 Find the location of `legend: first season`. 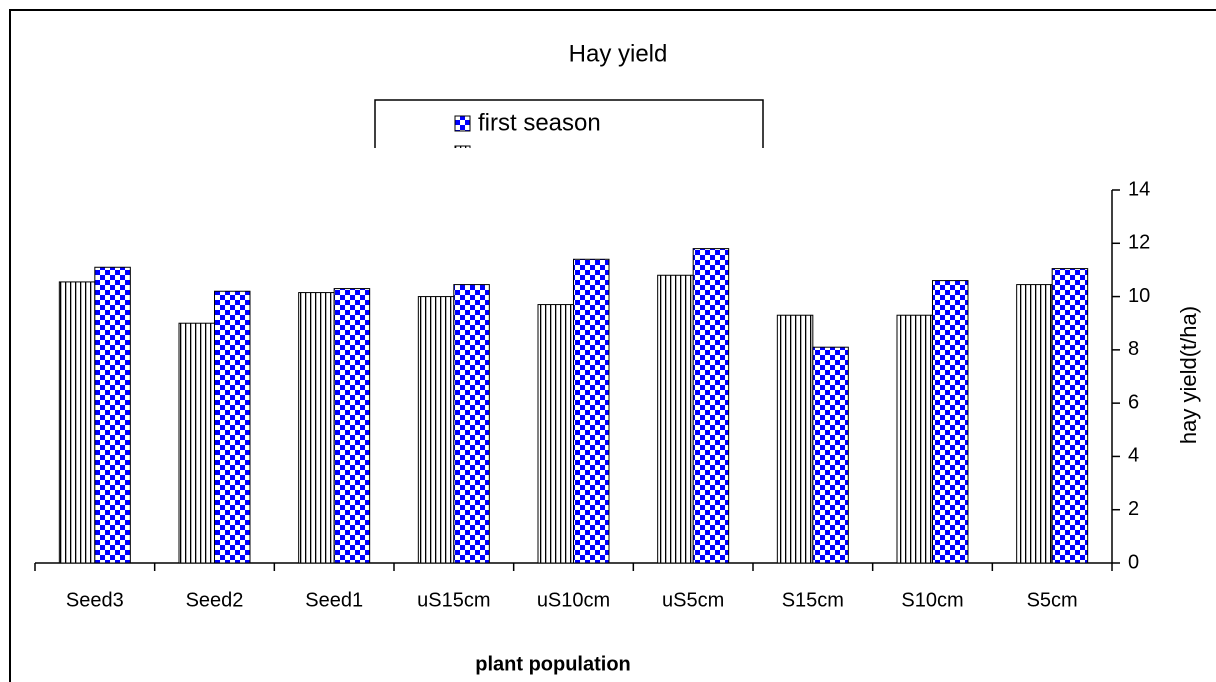

legend: first season is located at coordinates (569, 123).